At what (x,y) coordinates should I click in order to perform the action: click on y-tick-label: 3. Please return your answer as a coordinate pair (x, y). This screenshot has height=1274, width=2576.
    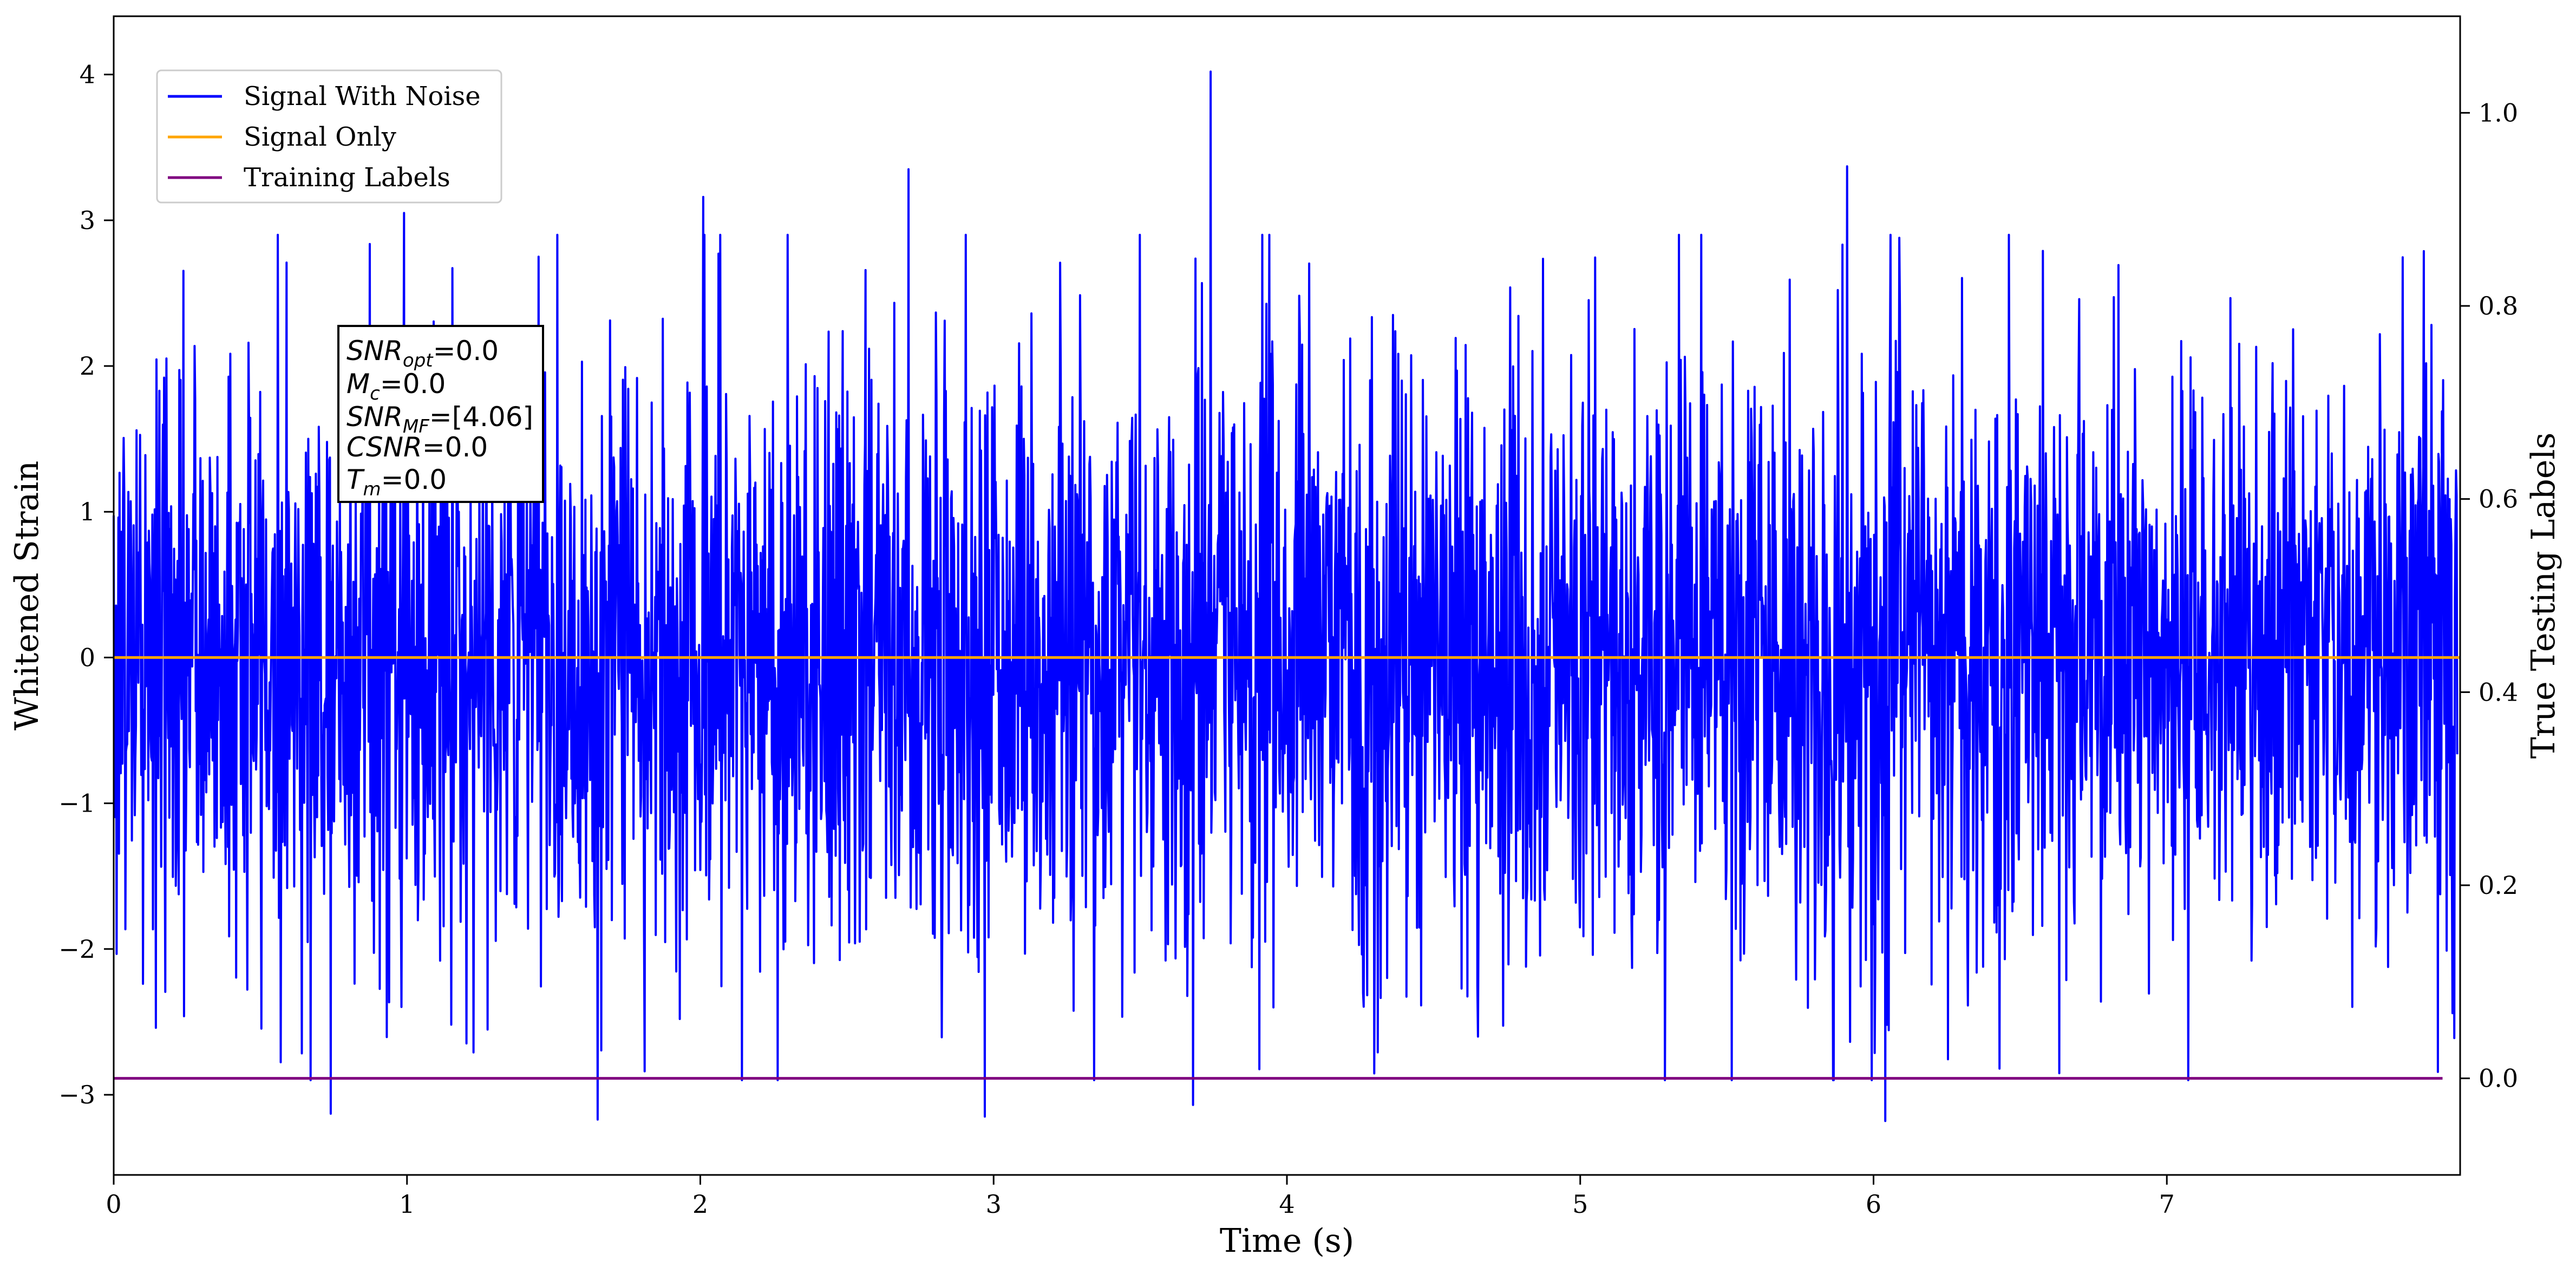
    Looking at the image, I should click on (88, 220).